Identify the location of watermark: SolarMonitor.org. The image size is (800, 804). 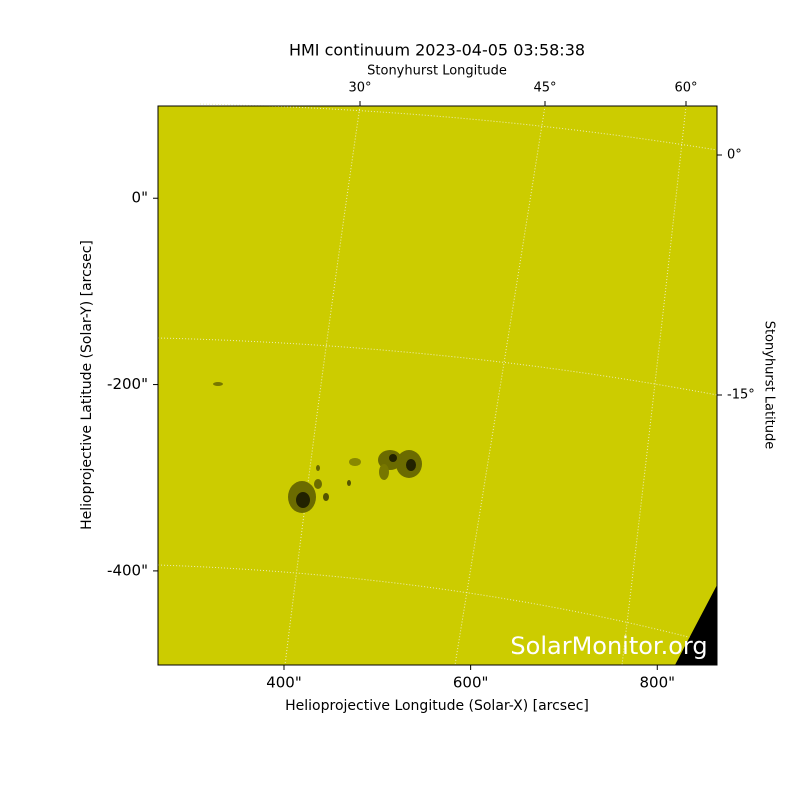
(608, 646).